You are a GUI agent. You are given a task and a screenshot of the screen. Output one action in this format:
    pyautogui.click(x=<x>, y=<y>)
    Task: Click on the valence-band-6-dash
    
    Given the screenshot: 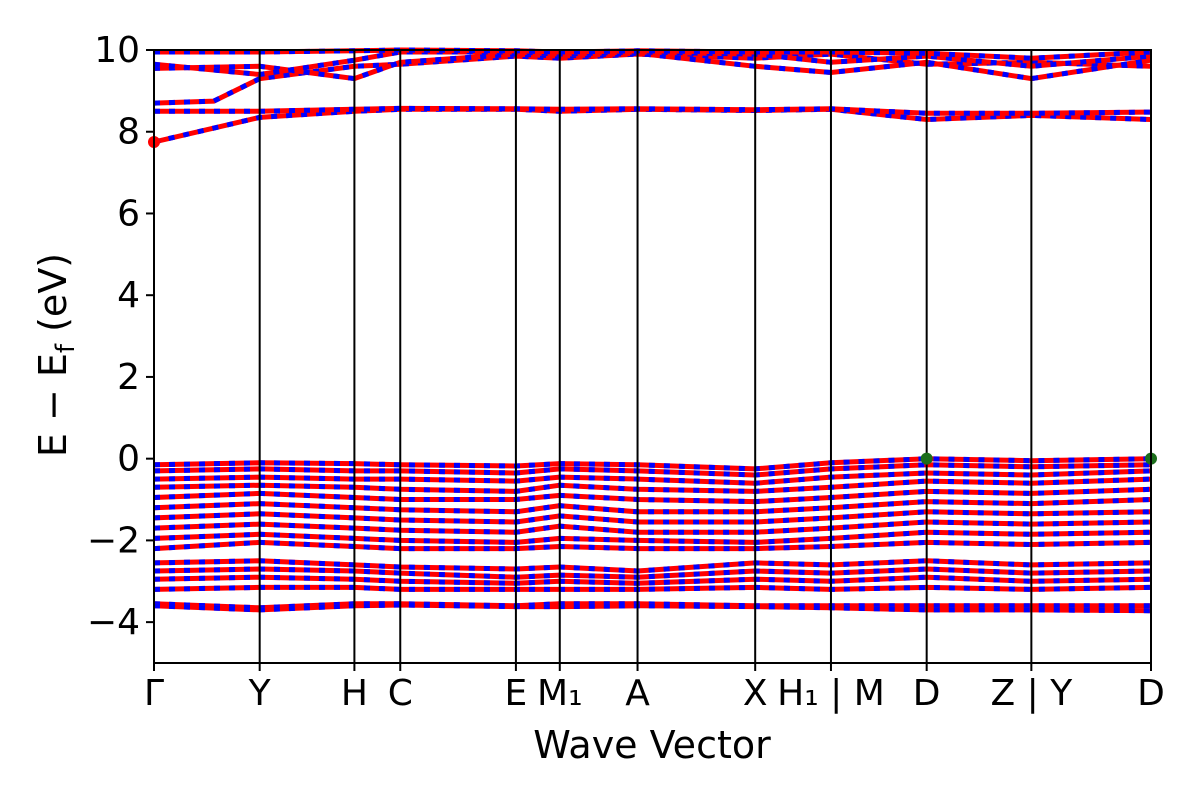 What is the action you would take?
    pyautogui.click(x=652, y=517)
    